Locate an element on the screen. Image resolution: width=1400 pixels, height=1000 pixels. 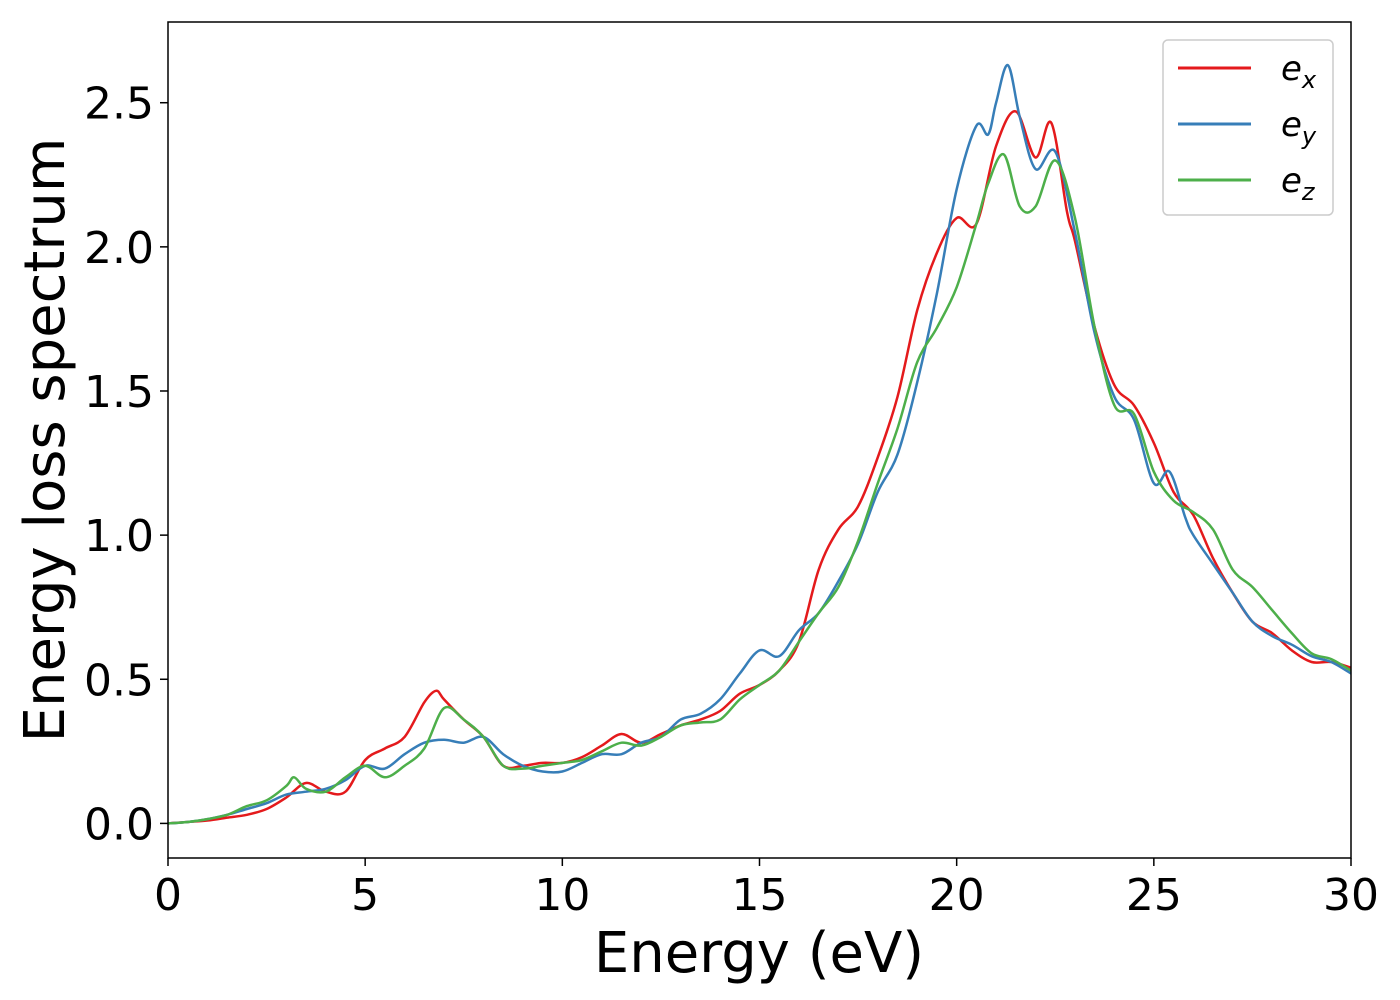
legend: ex ey ez is located at coordinates (1248, 127).